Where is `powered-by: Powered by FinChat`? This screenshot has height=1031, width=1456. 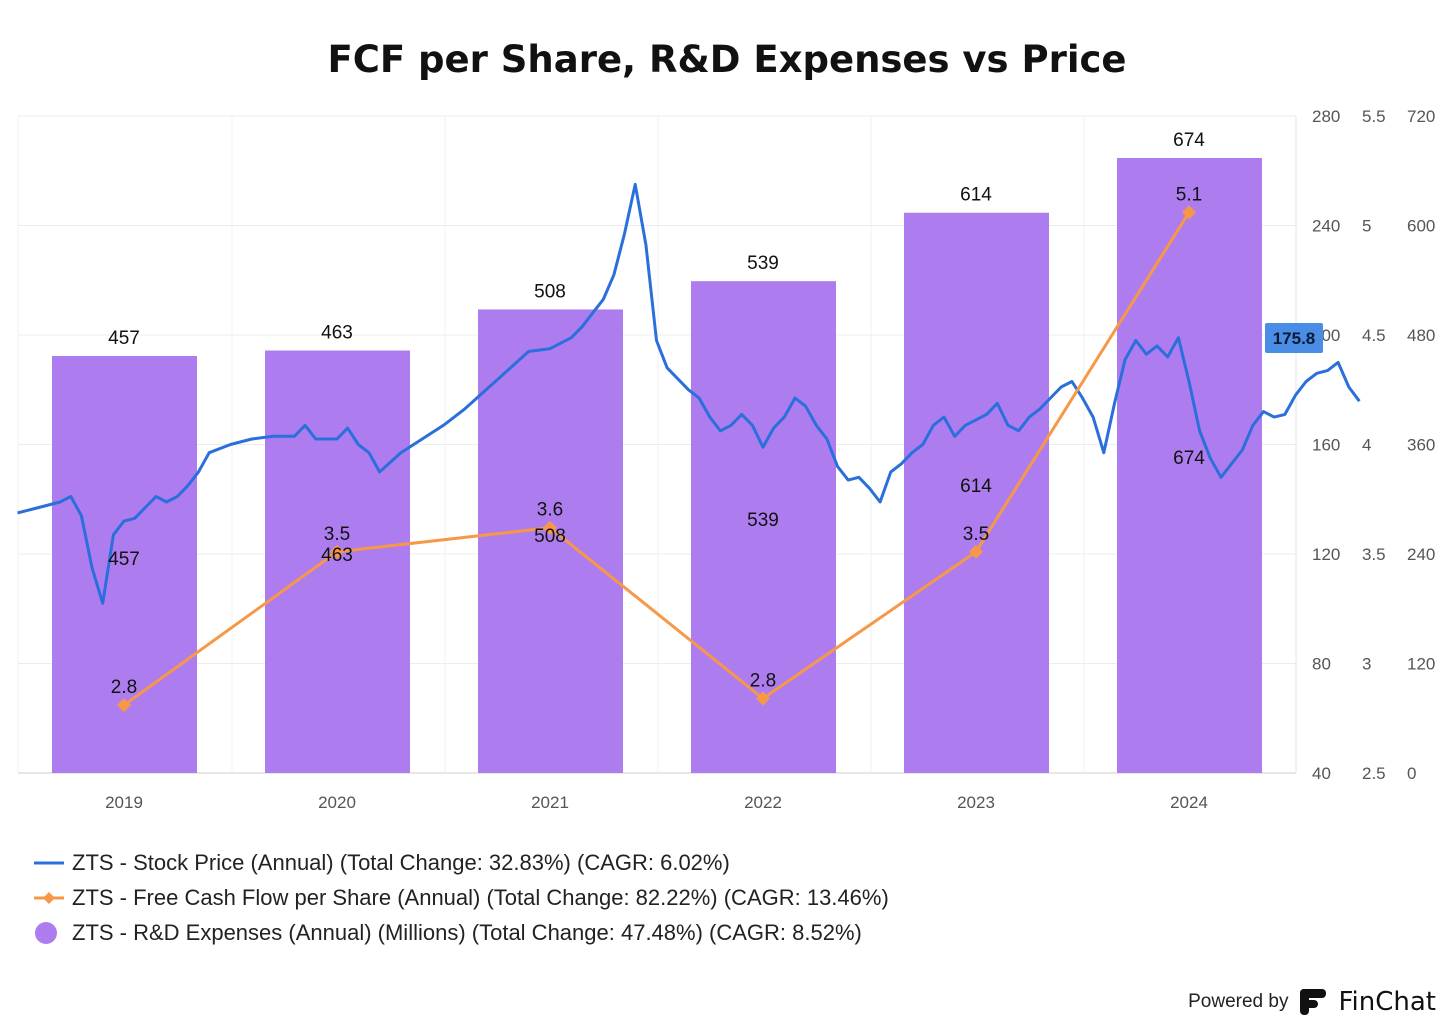 powered-by: Powered by FinChat is located at coordinates (1312, 1002).